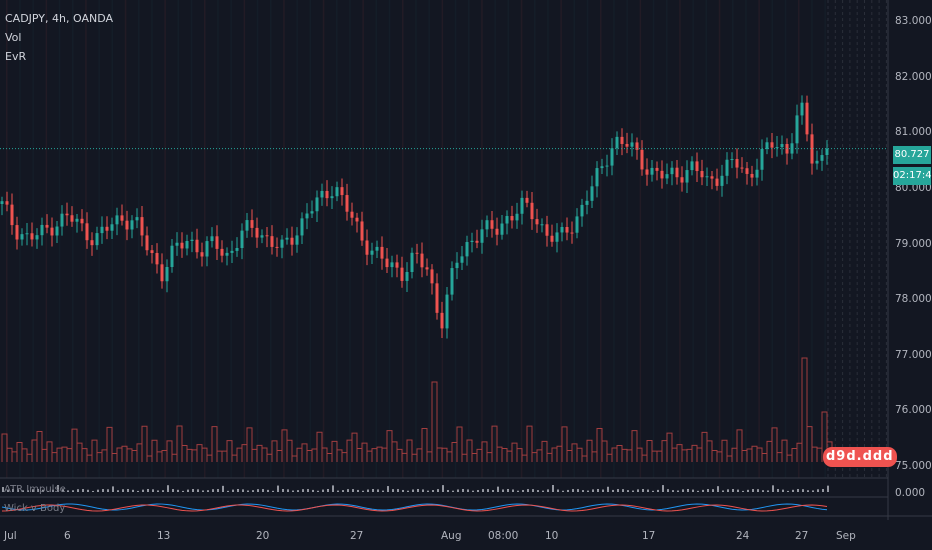  Describe the element at coordinates (59, 18) in the screenshot. I see `symbol-legend: CADJPY, 4h, OANDA` at that location.